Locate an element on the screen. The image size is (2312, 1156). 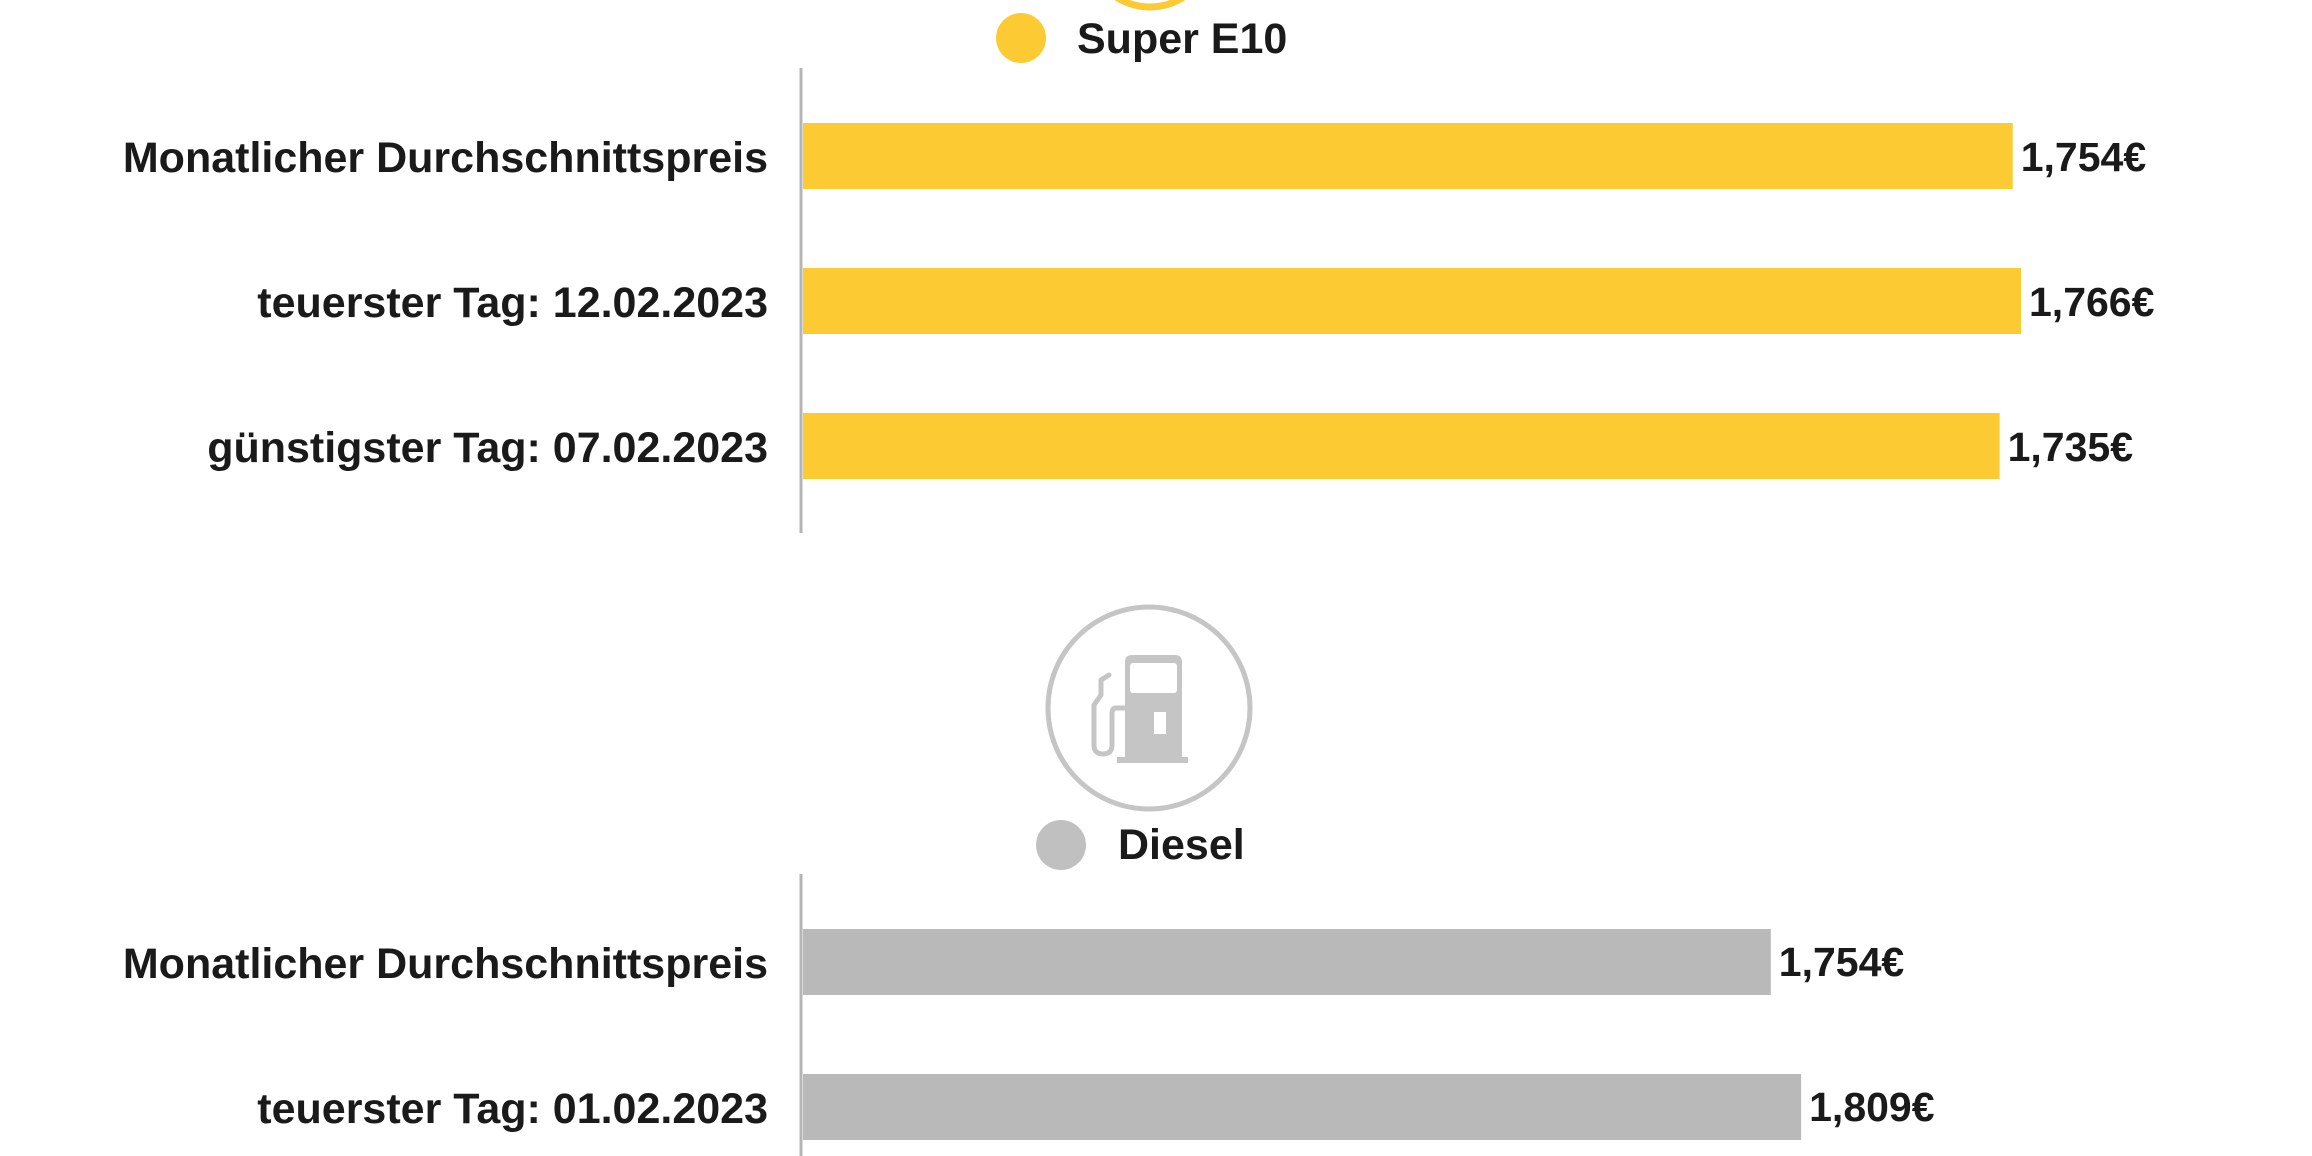
super-e10-value-label-1: 1,754€ is located at coordinates (2084, 157).